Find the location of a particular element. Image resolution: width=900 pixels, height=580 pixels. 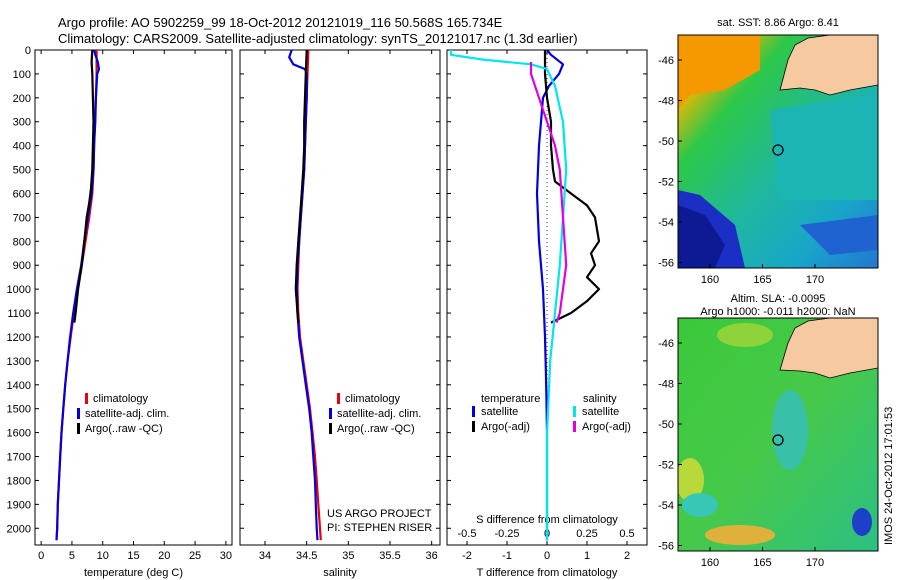

x-tick-label: 25 is located at coordinates (195, 556).